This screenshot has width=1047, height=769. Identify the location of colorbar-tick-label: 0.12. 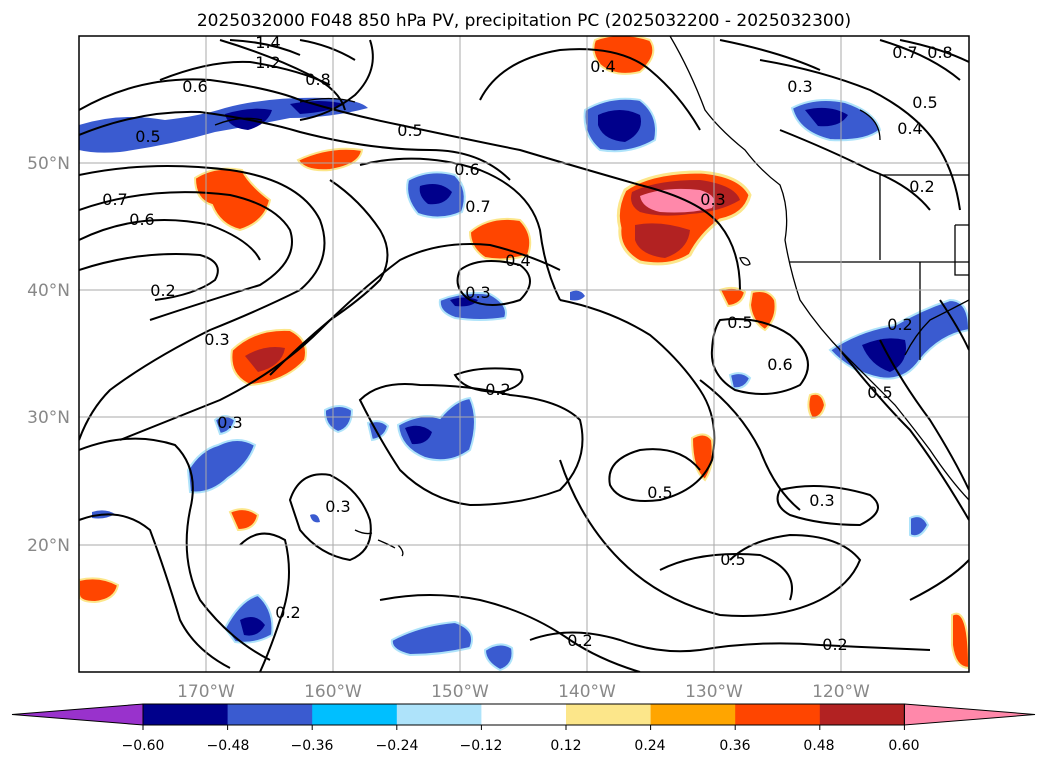
(565, 746).